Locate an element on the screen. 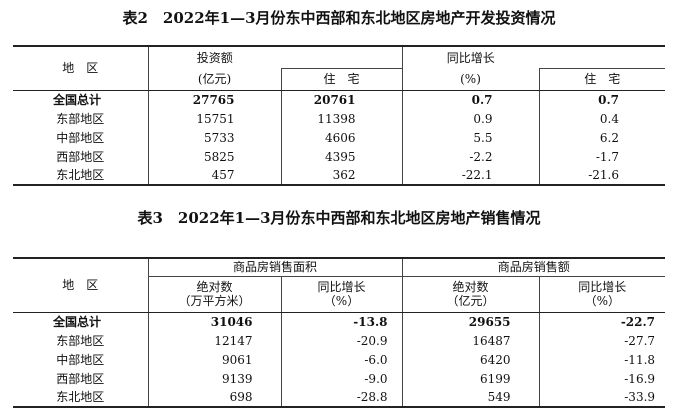  table-row: 西部地区 9139 -9.0 6199 -16.9 is located at coordinates (339, 378).